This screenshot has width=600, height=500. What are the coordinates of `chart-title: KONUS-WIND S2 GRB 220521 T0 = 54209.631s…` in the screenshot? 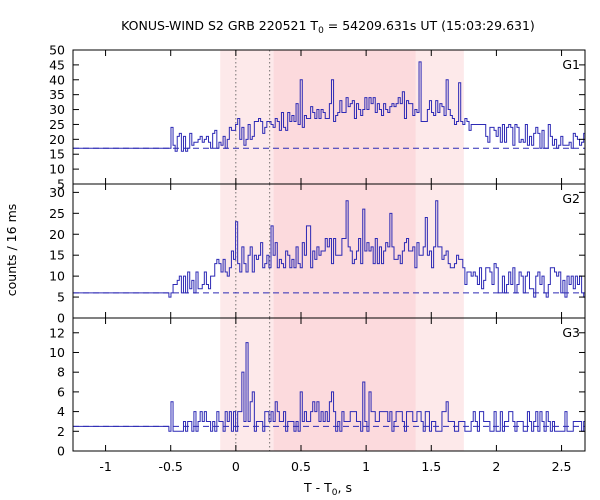 It's located at (328, 27).